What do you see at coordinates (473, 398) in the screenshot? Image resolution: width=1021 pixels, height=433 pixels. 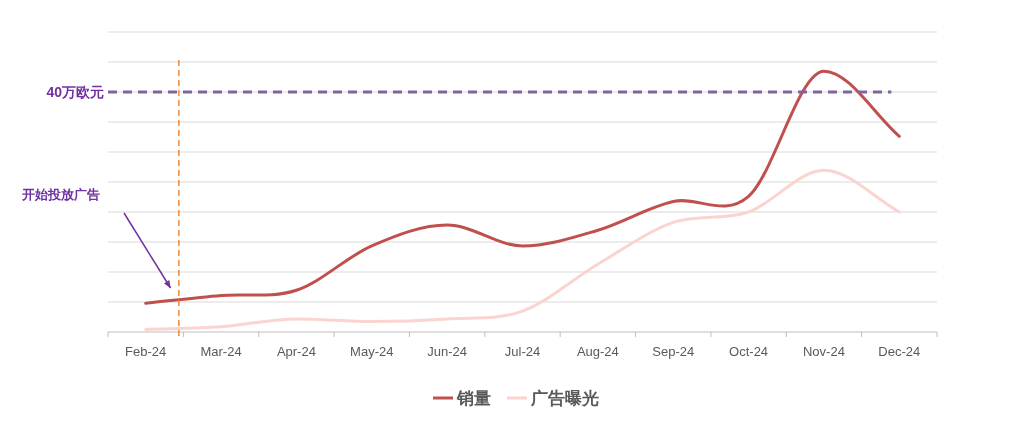 I see `legend-label: 销量` at bounding box center [473, 398].